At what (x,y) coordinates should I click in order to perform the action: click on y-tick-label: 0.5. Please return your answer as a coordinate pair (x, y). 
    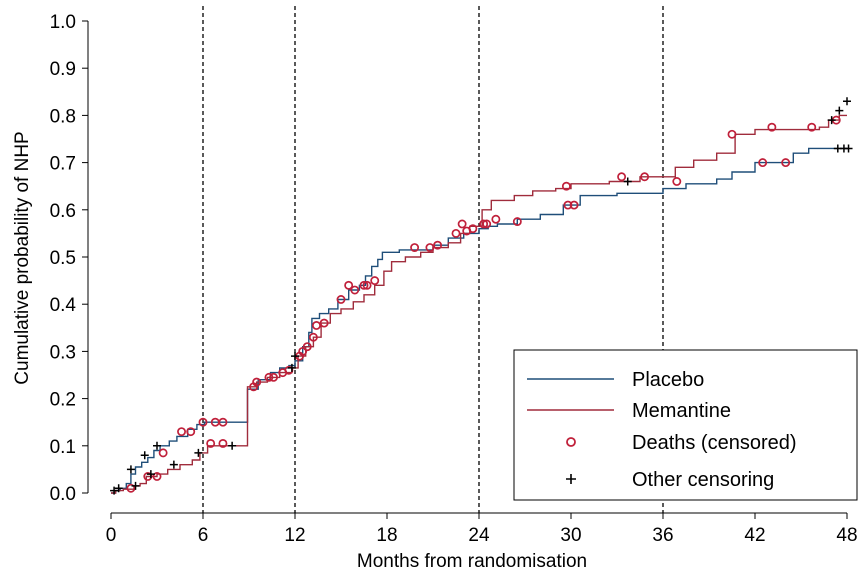
    Looking at the image, I should click on (63, 258).